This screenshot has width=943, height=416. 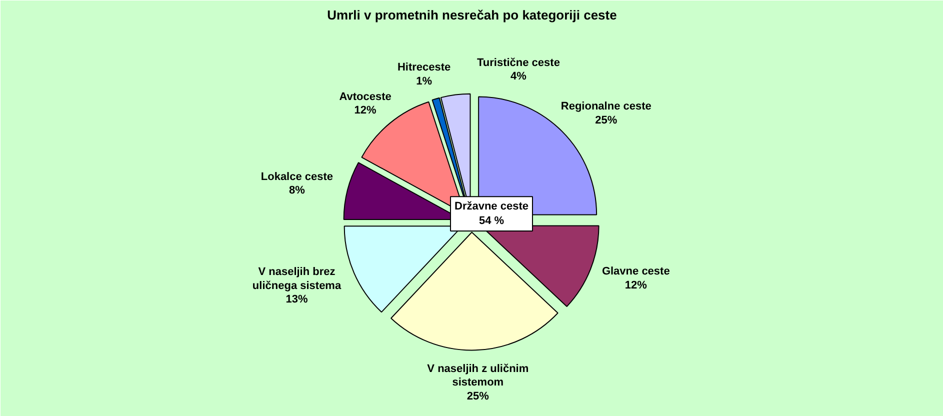 What do you see at coordinates (491, 214) in the screenshot?
I see `text: Državne ceste 54 %` at bounding box center [491, 214].